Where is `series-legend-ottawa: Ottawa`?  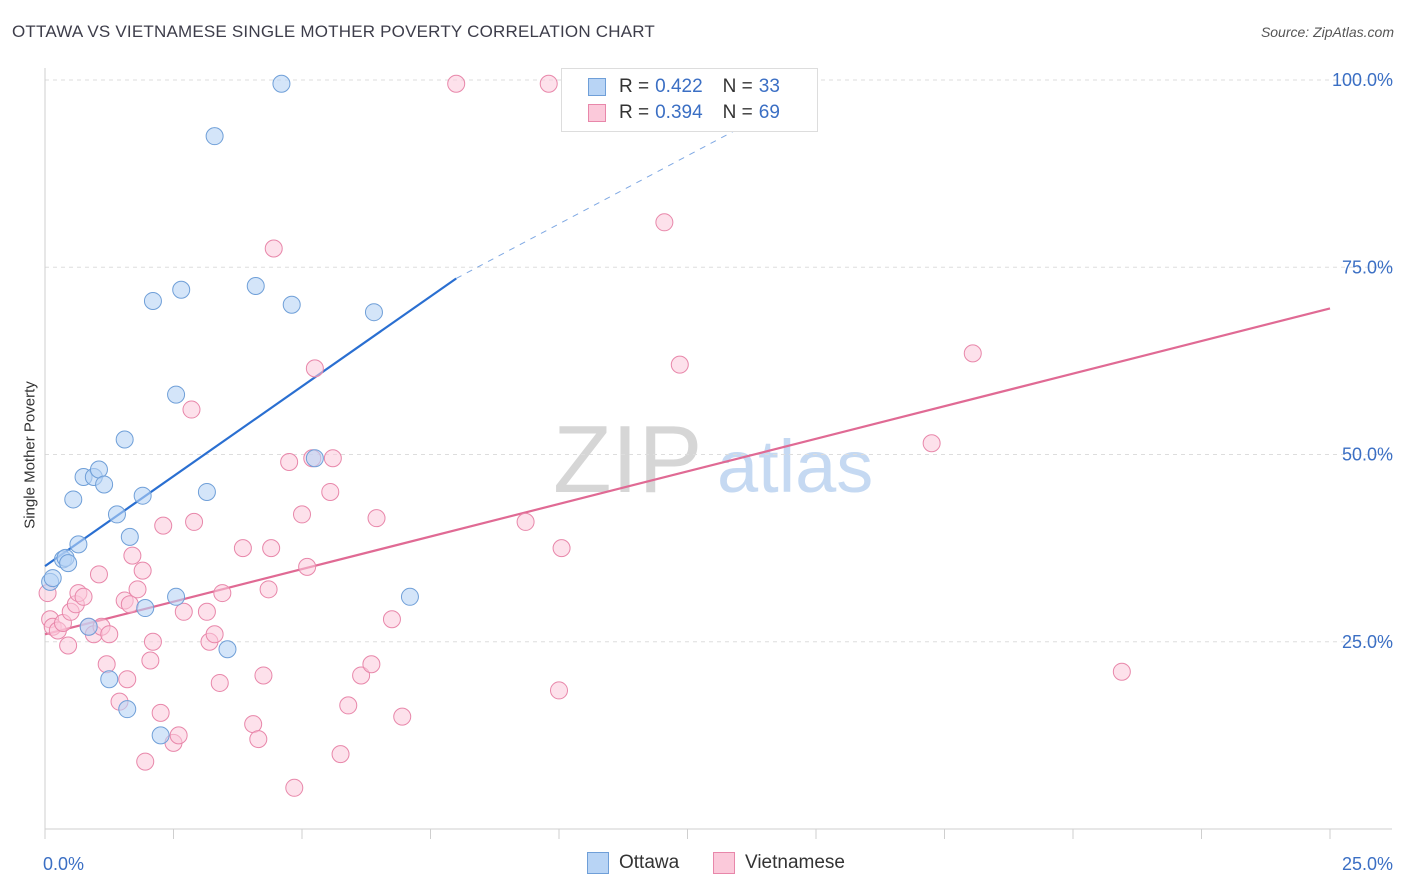 series-legend-ottawa: Ottawa is located at coordinates (633, 863).